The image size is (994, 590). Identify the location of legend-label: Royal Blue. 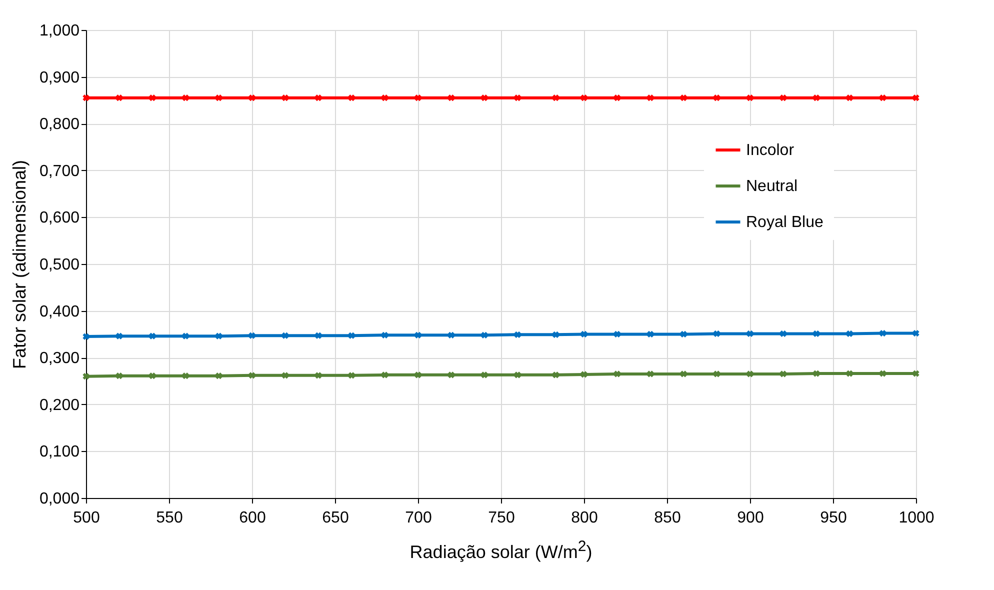
(785, 222).